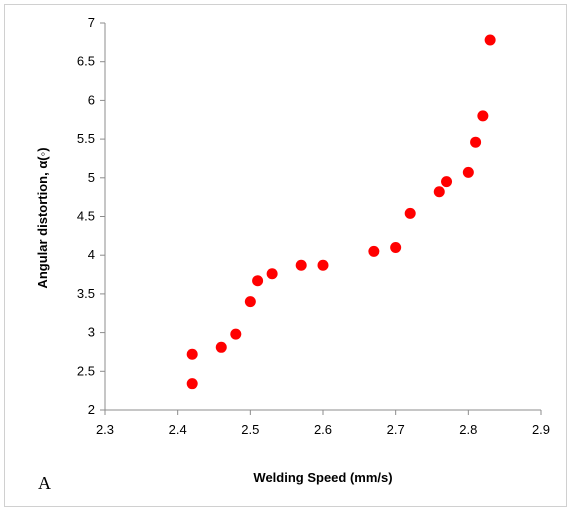  Describe the element at coordinates (44, 483) in the screenshot. I see `panel-label: A` at that location.